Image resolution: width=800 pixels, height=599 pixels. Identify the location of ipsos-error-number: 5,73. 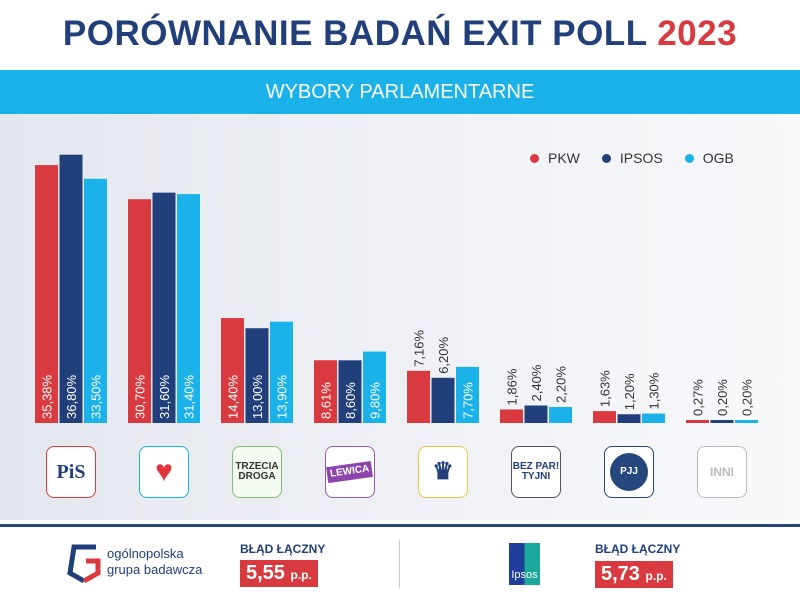
(620, 574).